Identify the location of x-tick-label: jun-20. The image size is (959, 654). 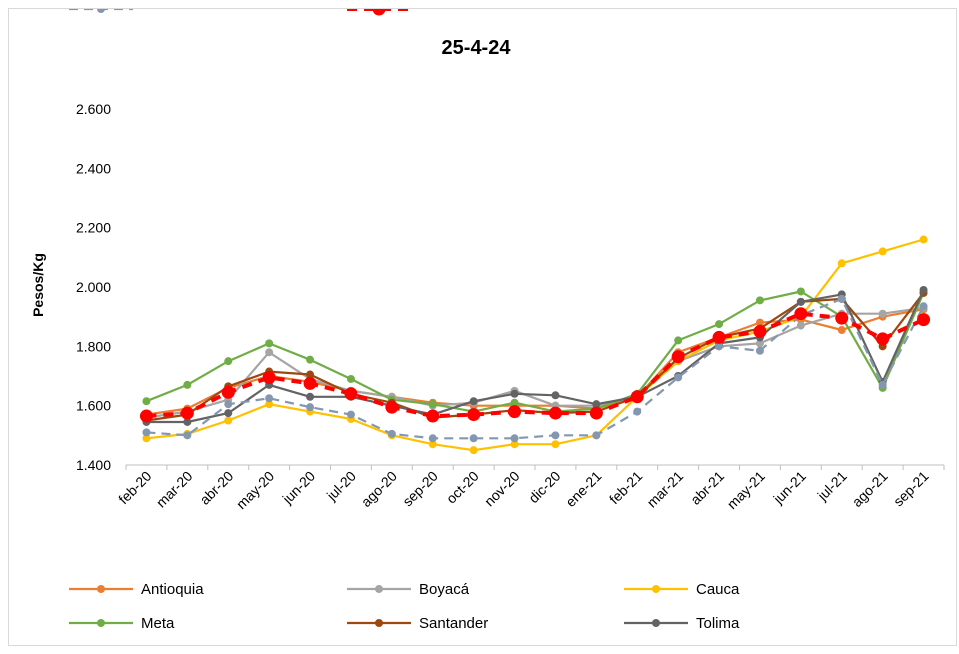
(299, 488).